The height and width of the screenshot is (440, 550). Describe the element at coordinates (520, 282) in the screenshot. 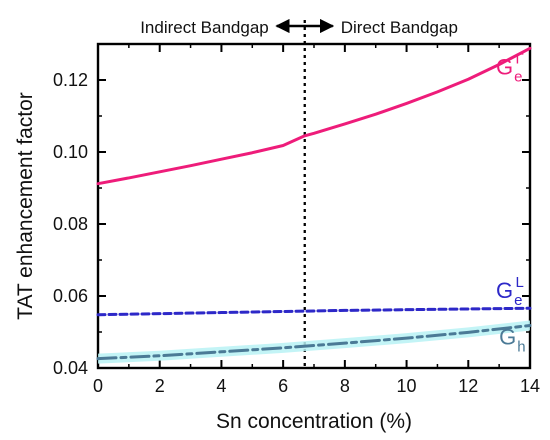

I see `series-label-superscript: L` at that location.